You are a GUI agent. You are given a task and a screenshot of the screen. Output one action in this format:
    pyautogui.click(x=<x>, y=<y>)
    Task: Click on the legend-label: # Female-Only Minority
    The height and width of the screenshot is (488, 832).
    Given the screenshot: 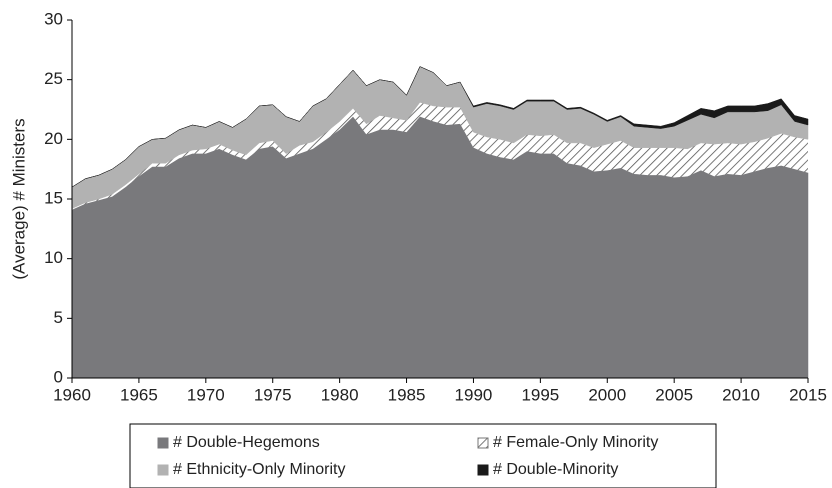 What is the action you would take?
    pyautogui.click(x=575, y=442)
    